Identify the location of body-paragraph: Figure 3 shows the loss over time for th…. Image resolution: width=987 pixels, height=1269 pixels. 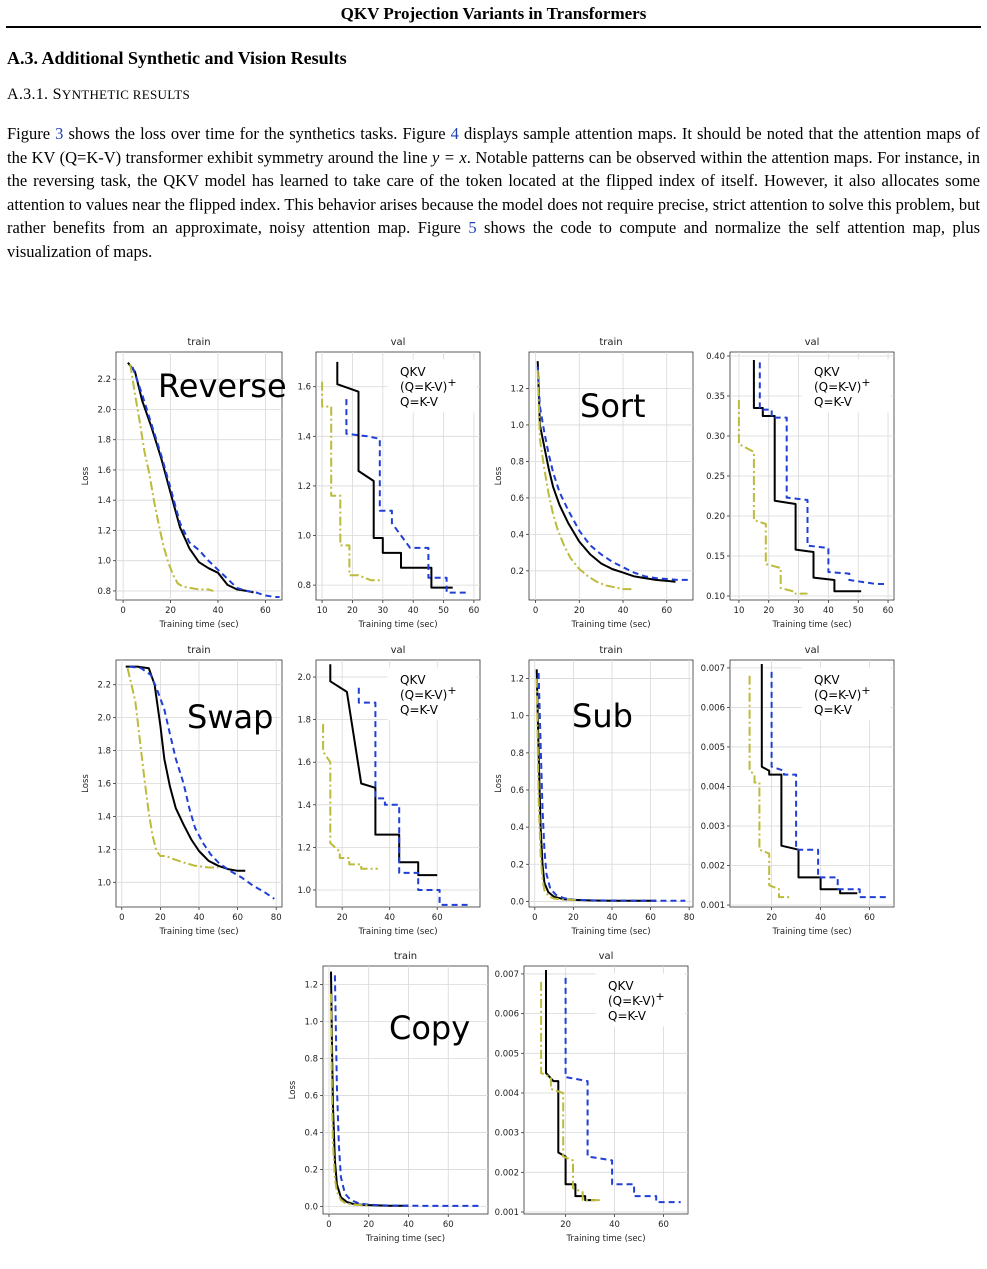
(493, 192).